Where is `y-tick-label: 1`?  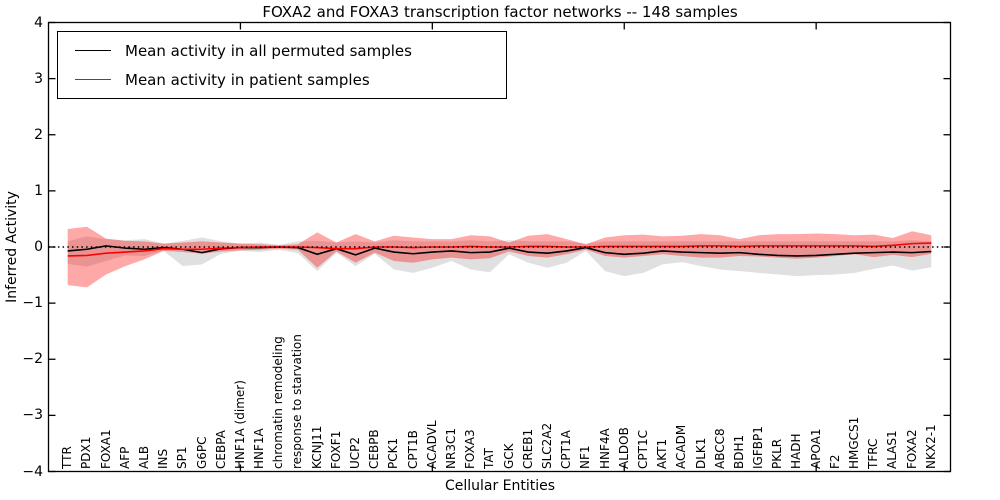 y-tick-label: 1 is located at coordinates (38, 190).